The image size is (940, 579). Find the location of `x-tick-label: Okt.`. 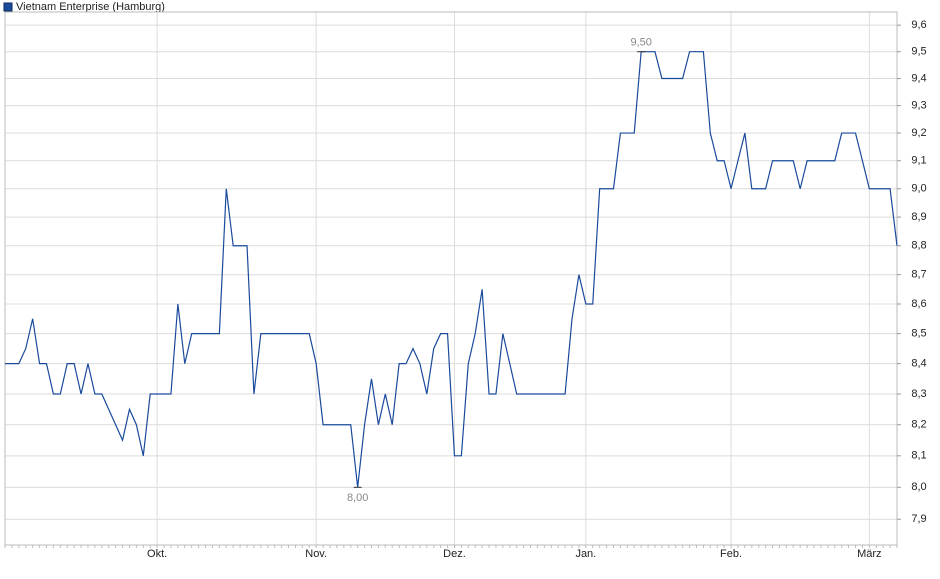

x-tick-label: Okt. is located at coordinates (157, 554).